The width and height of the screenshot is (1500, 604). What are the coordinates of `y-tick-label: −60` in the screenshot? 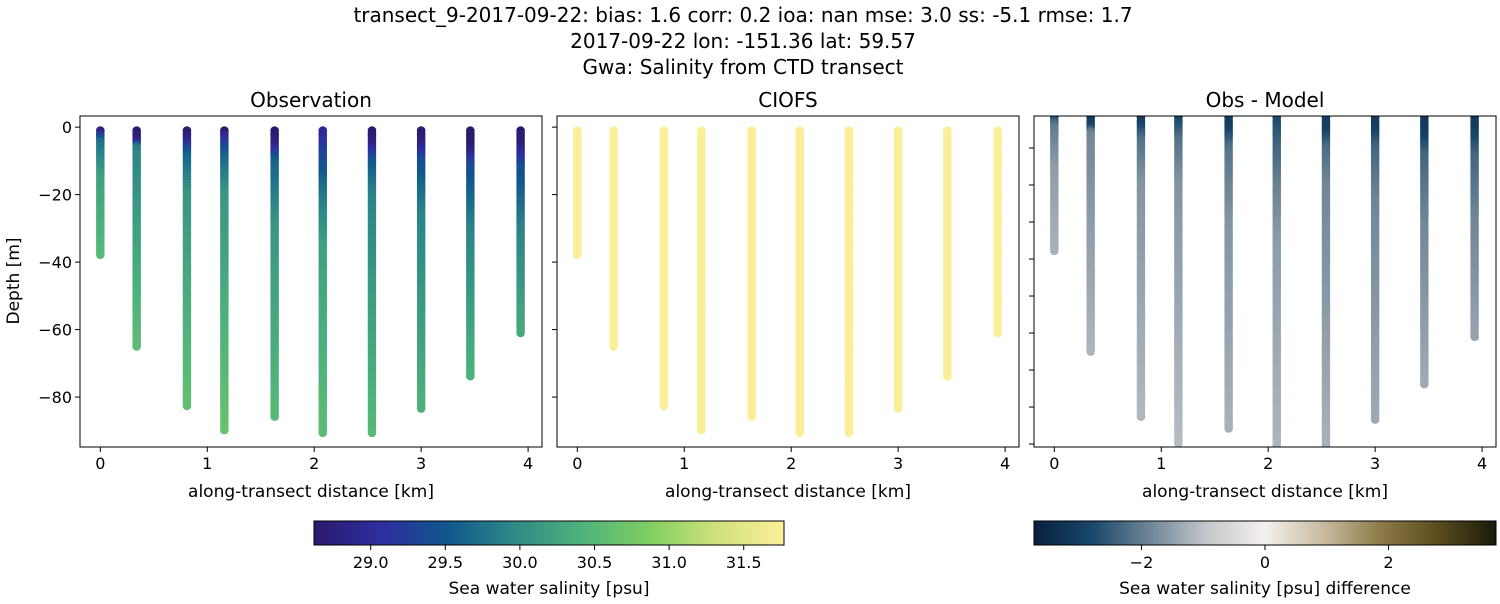 It's located at (55, 330).